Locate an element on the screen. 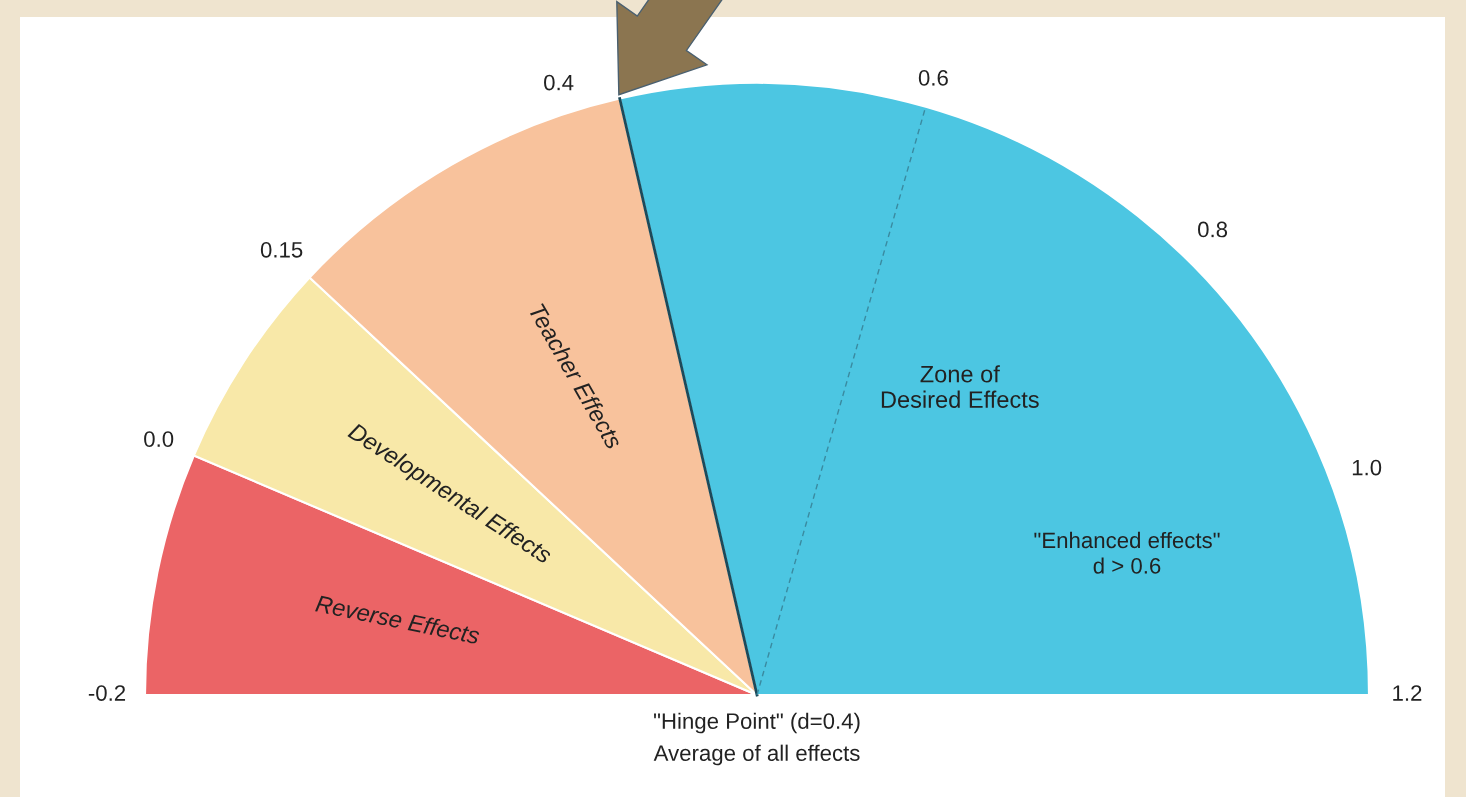 Image resolution: width=1466 pixels, height=797 pixels. text: 1.2 is located at coordinates (1407, 693).